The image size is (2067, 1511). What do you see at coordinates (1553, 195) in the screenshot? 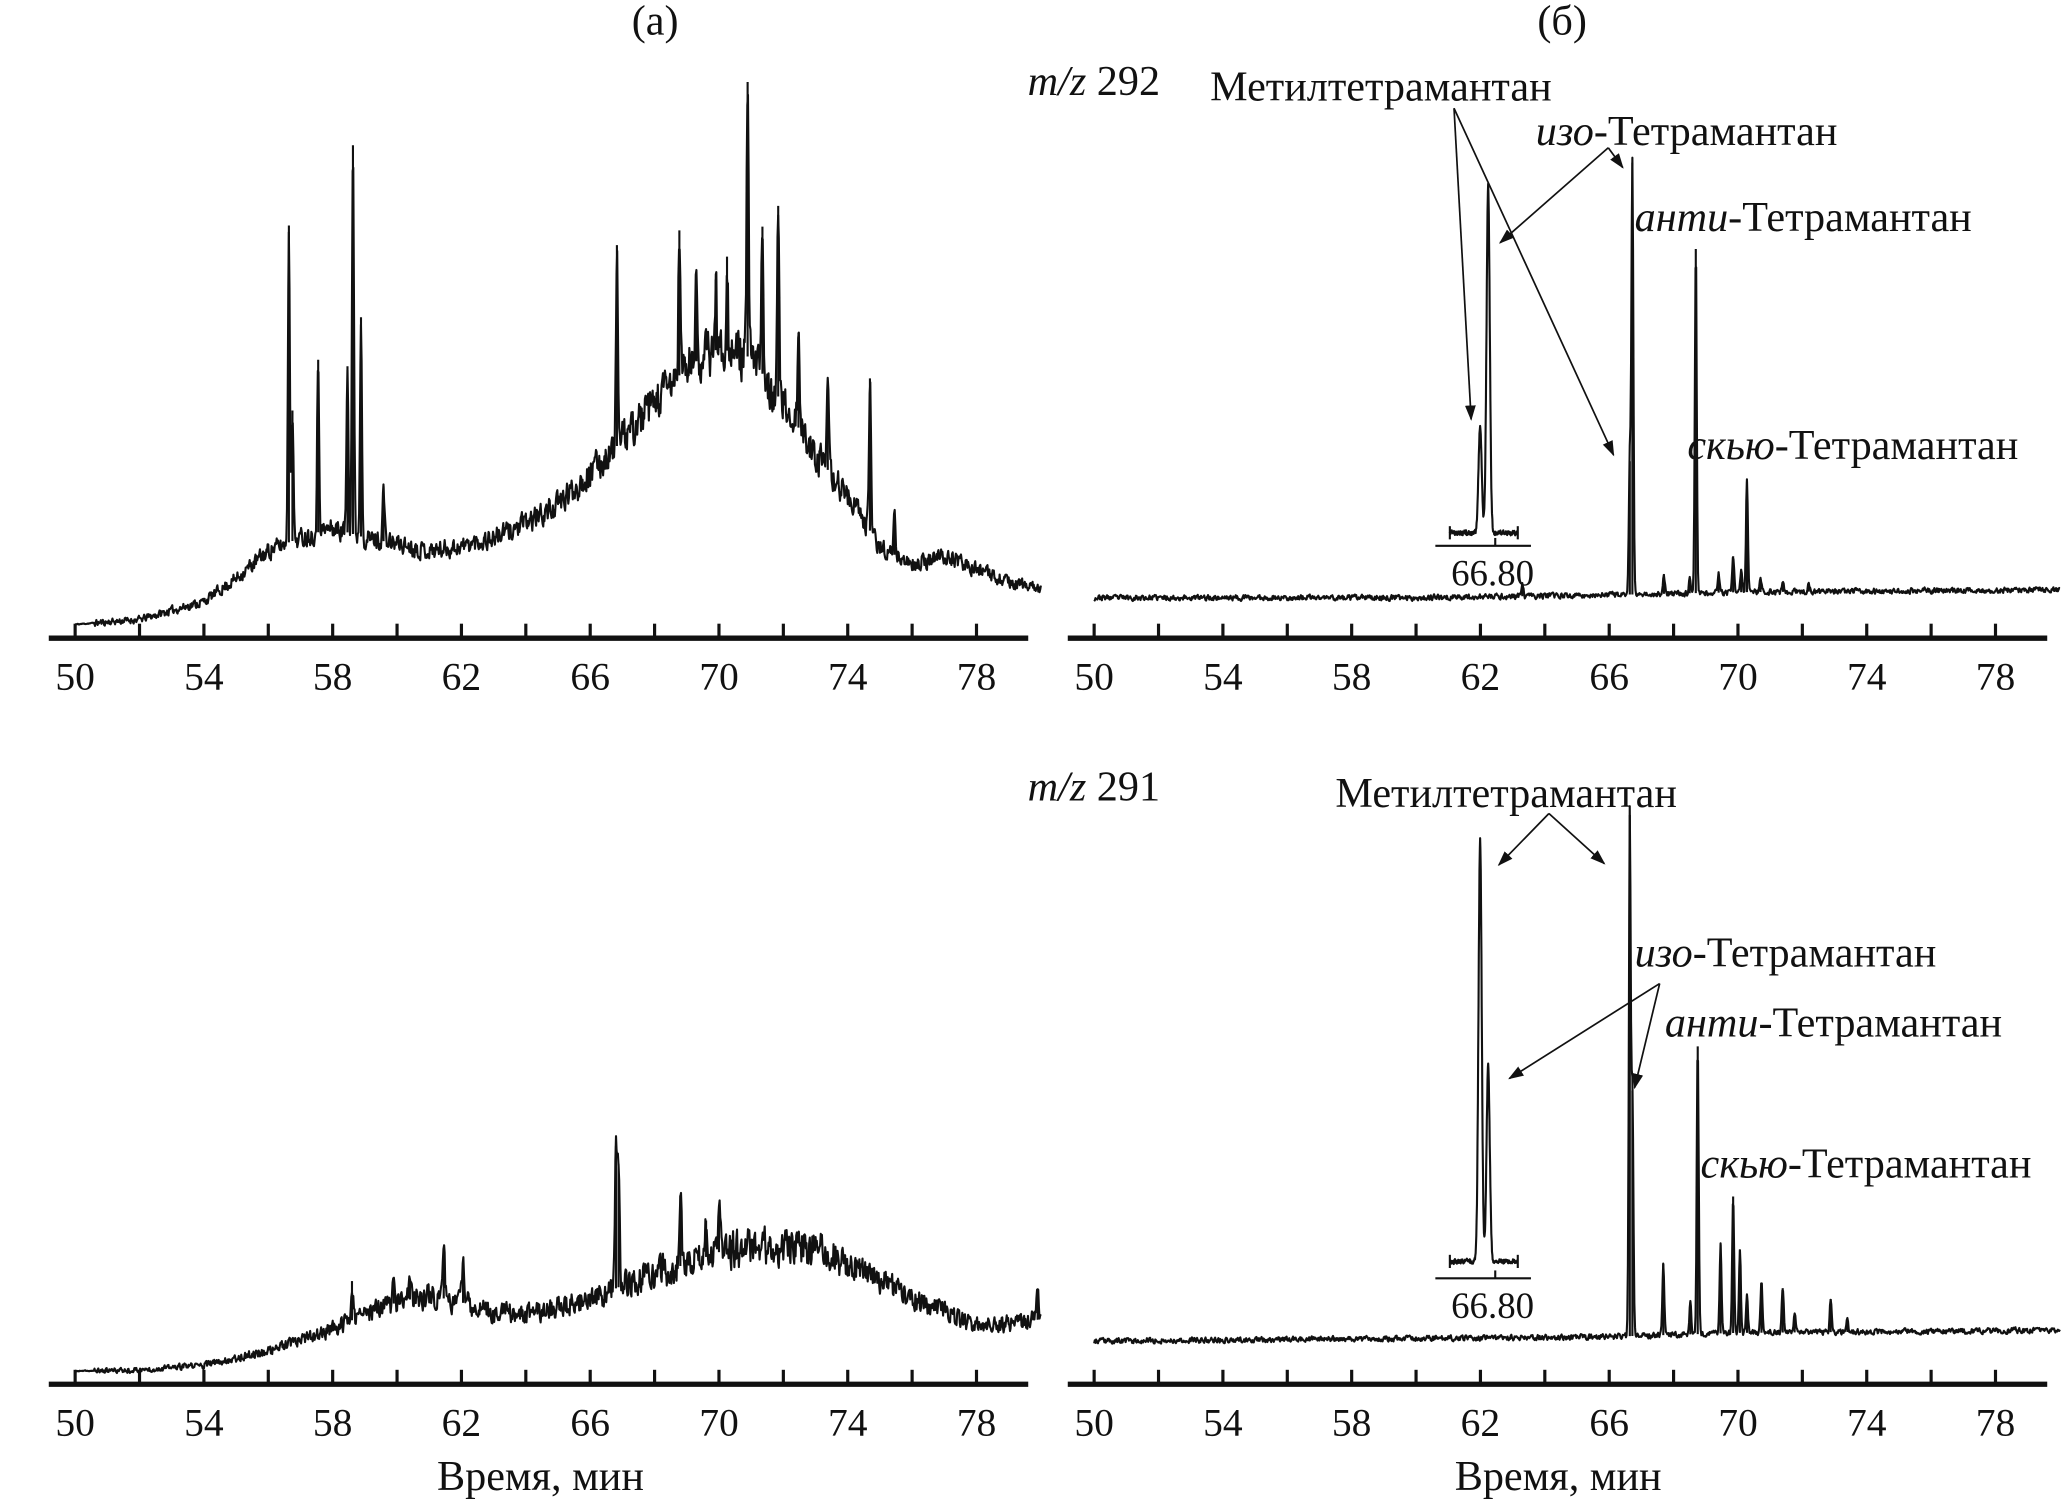
I see `arrow-iso-292-inset` at bounding box center [1553, 195].